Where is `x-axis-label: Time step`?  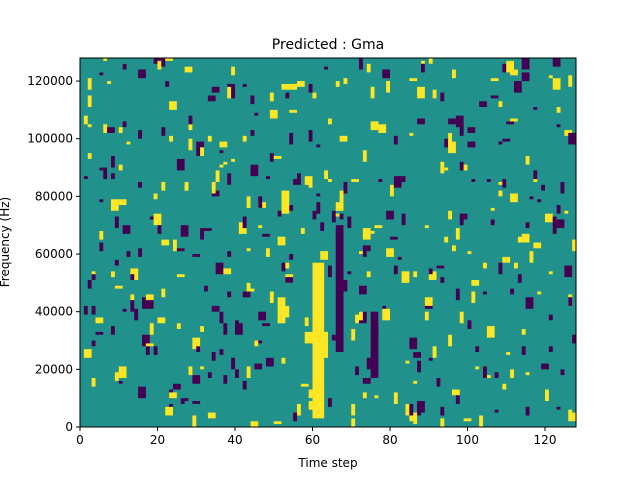
x-axis-label: Time step is located at coordinates (327, 463).